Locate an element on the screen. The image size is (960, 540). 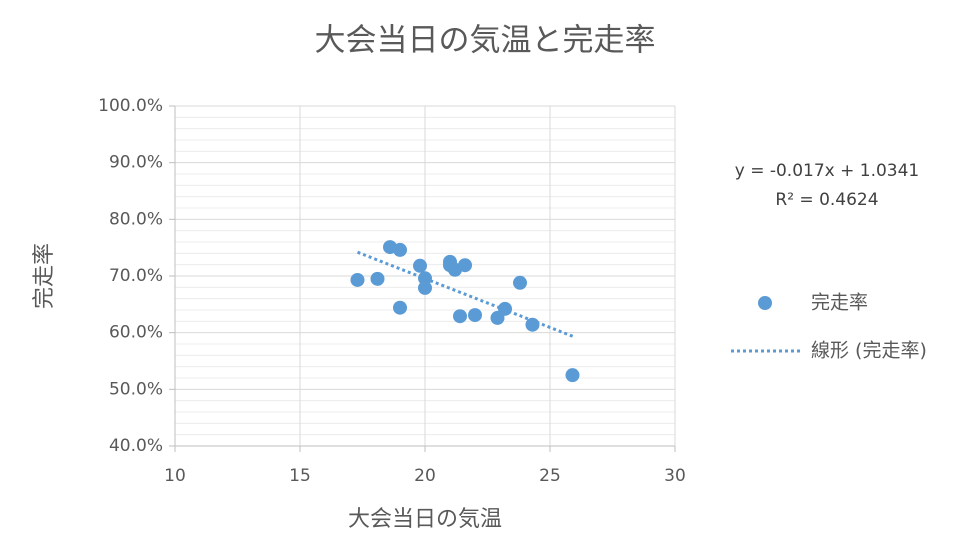
x-tick-label: 15 is located at coordinates (300, 476).